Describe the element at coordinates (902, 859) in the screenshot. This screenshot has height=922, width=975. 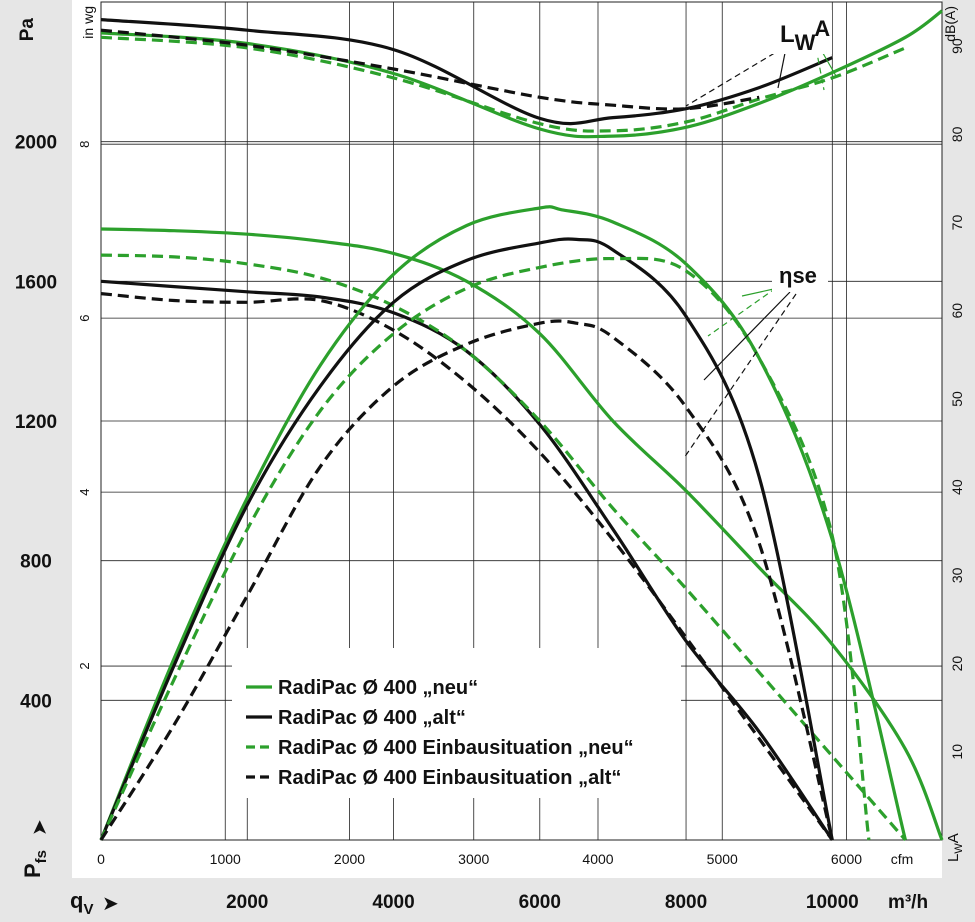
I see `cfm-unit-label: cfm` at that location.